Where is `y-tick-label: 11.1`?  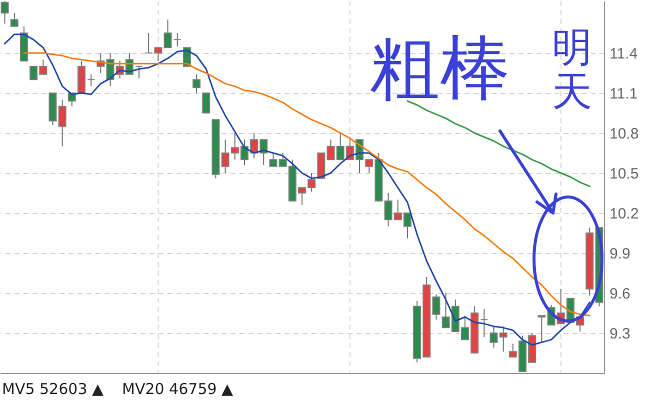
y-tick-label: 11.1 is located at coordinates (624, 94).